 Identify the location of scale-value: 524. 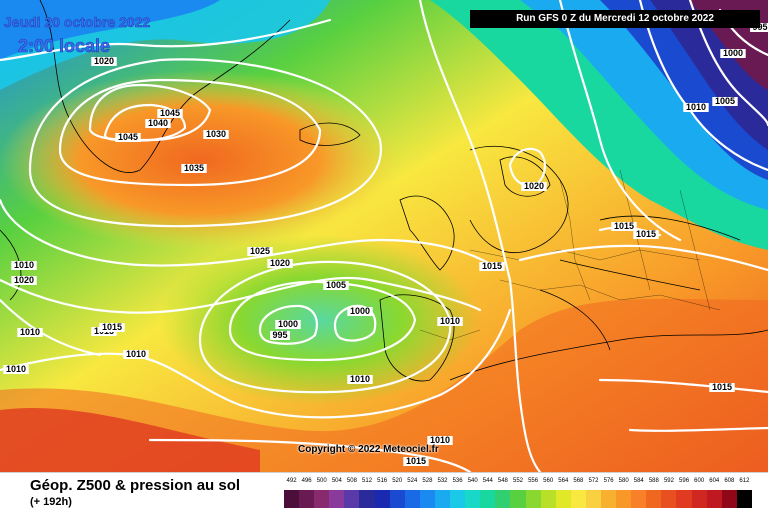
(412, 481).